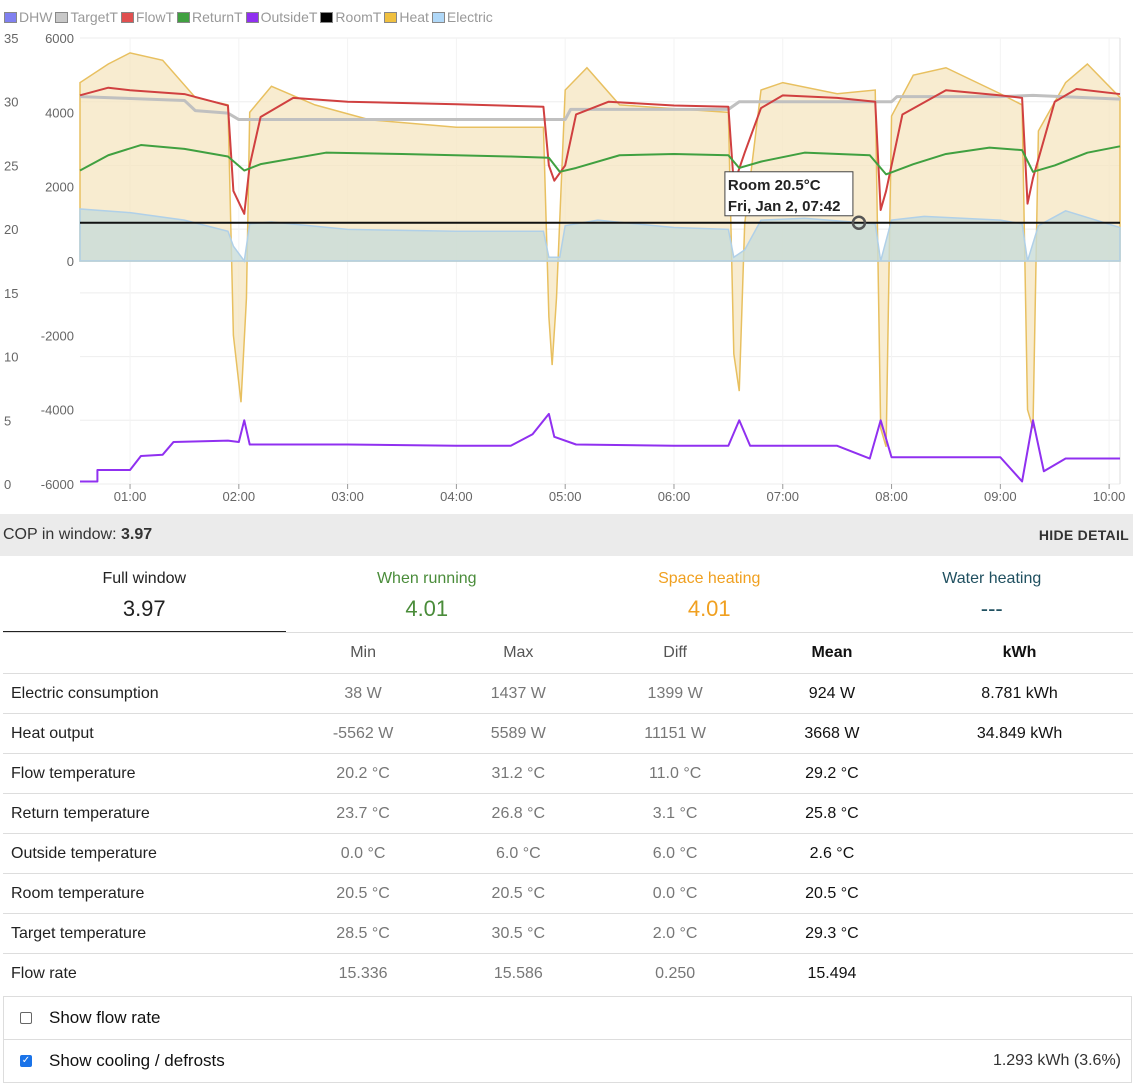 Image resolution: width=1133 pixels, height=1083 pixels. Describe the element at coordinates (567, 1018) in the screenshot. I see `show-flow-rate-option: Show flow rate` at that location.